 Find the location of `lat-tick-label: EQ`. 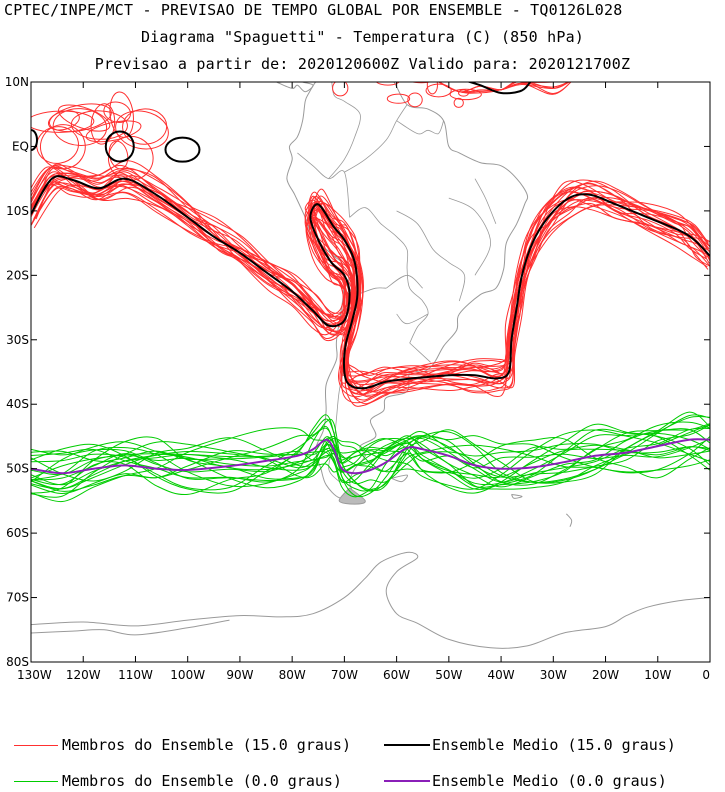

lat-tick-label: EQ is located at coordinates (20, 146).